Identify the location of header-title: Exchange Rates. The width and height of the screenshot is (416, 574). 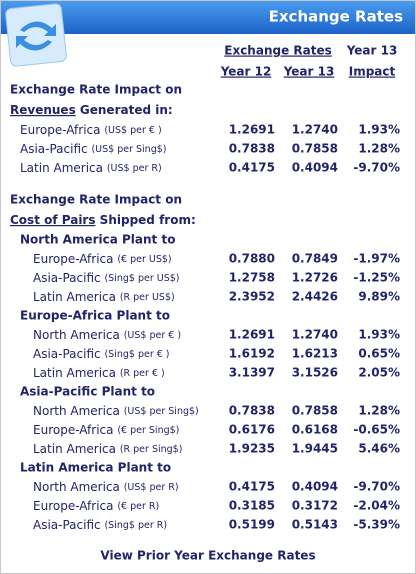
(336, 17).